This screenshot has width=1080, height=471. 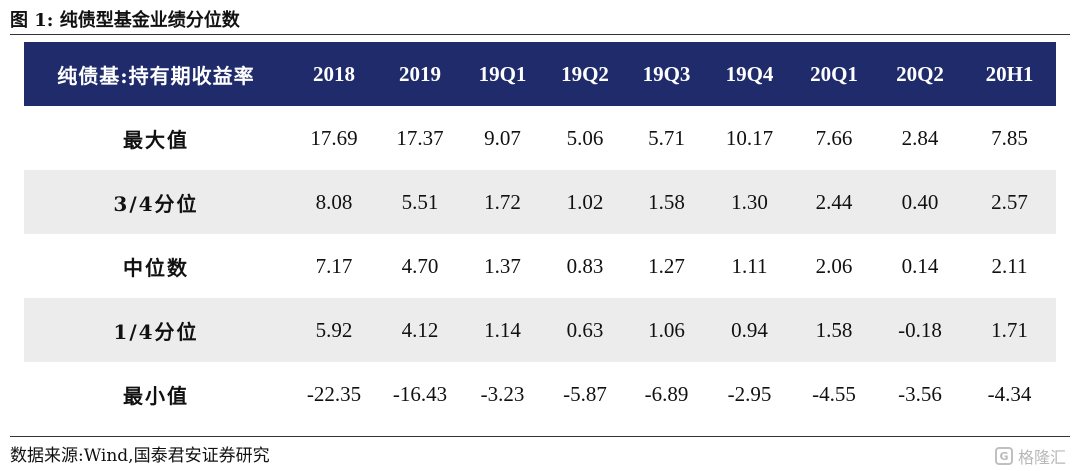 What do you see at coordinates (585, 393) in the screenshot?
I see `table-cell: -5.87` at bounding box center [585, 393].